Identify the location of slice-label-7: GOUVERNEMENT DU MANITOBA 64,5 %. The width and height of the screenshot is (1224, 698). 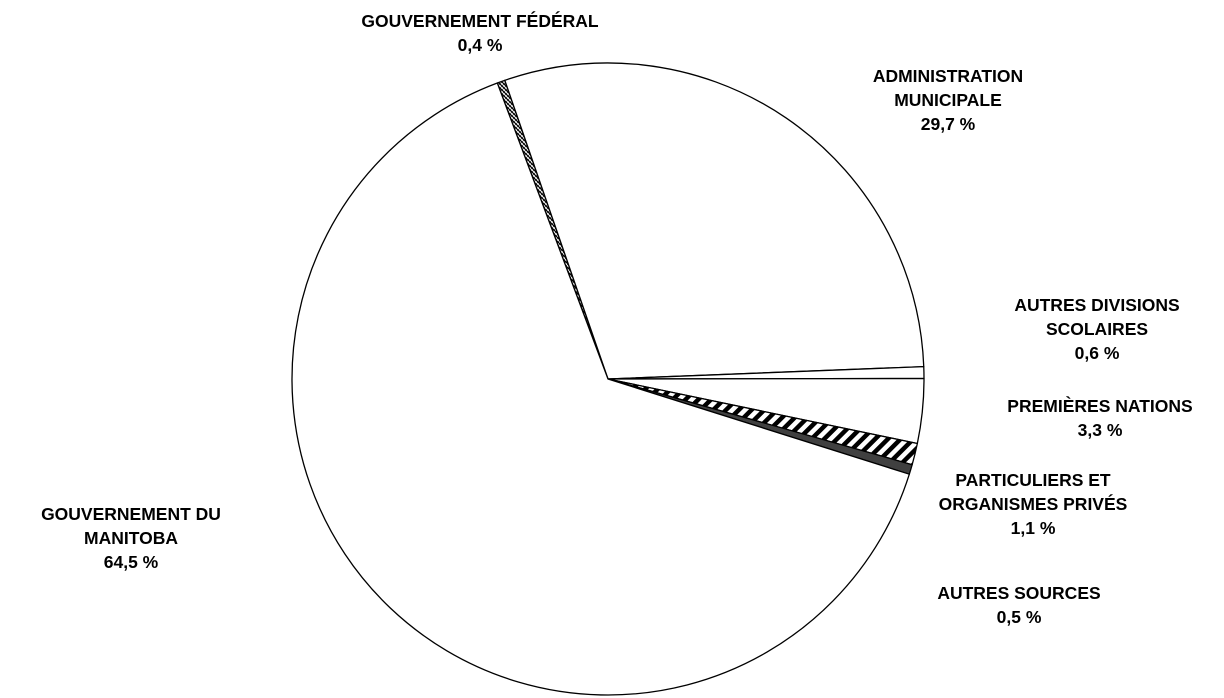
(131, 538).